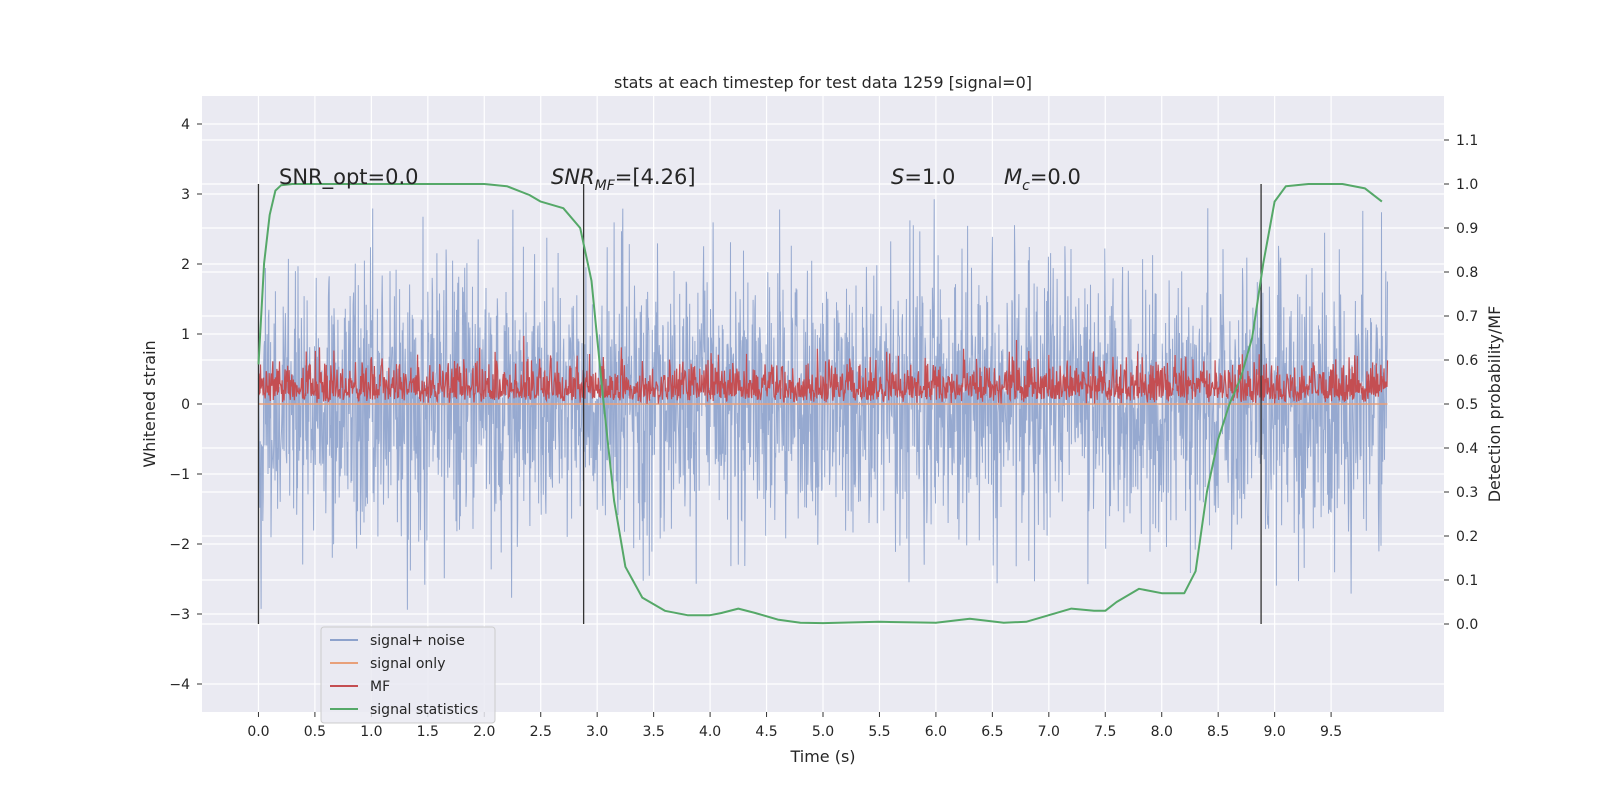  I want to click on x-tick-label-9: 4.5, so click(766, 732).